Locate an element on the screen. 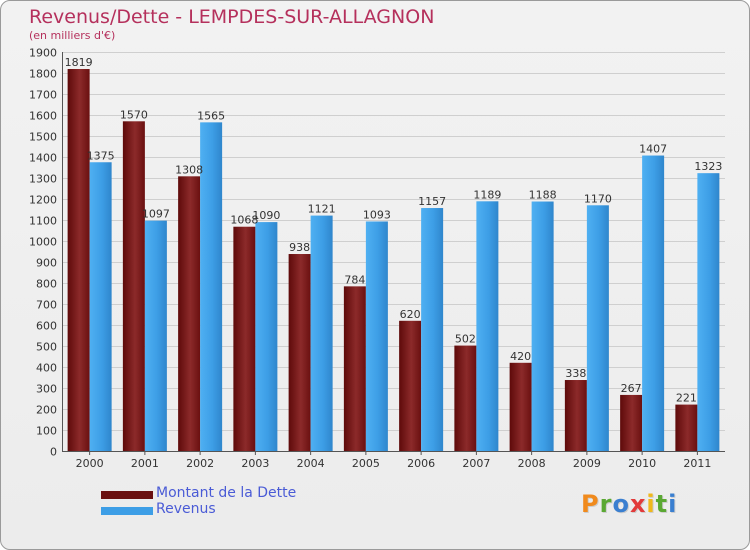 Image resolution: width=750 pixels, height=550 pixels. y-tick-label: 1300 is located at coordinates (43, 179).